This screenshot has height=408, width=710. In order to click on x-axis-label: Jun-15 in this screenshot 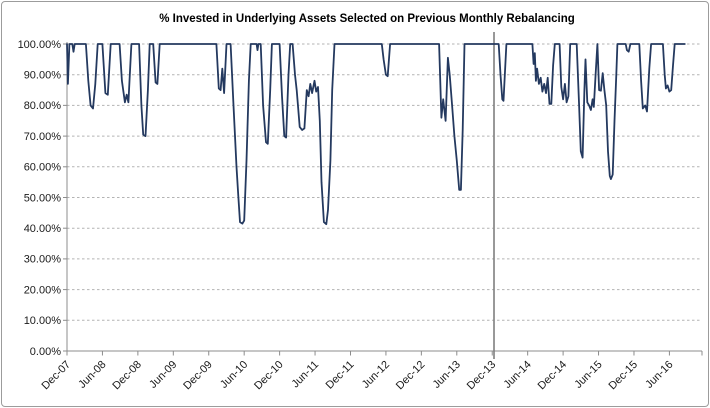, I will do `click(588, 375)`.